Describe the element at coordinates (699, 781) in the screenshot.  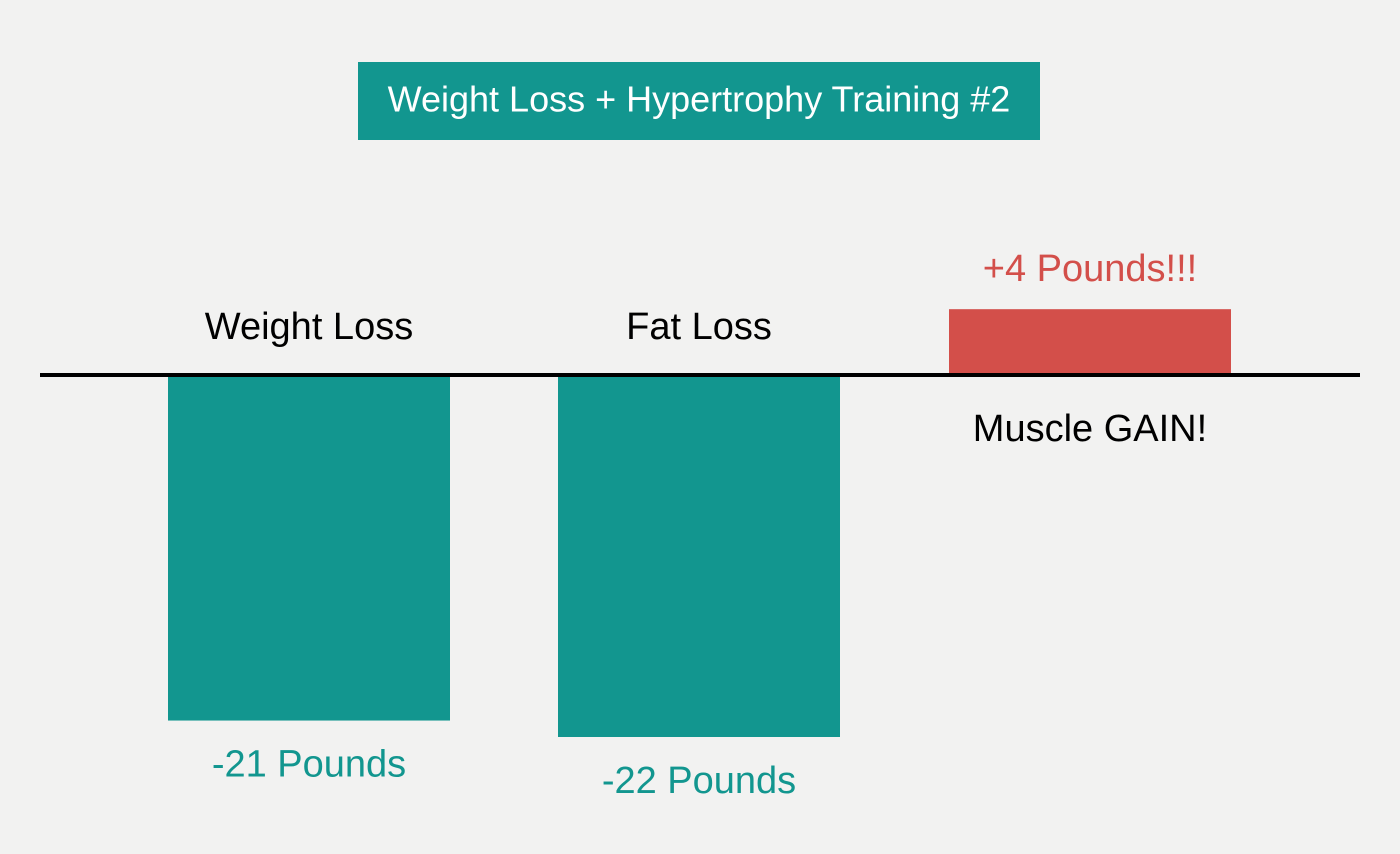
I see `value-label: -22 Pounds` at that location.